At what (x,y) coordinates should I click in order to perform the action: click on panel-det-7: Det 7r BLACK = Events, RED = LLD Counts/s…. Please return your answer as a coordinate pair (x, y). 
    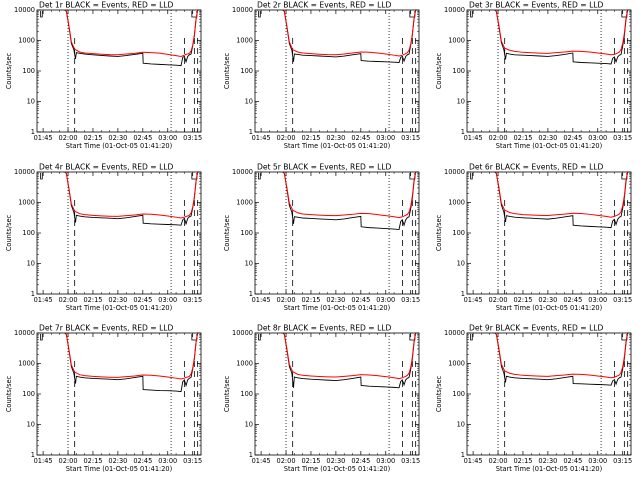
    Looking at the image, I should click on (103, 399).